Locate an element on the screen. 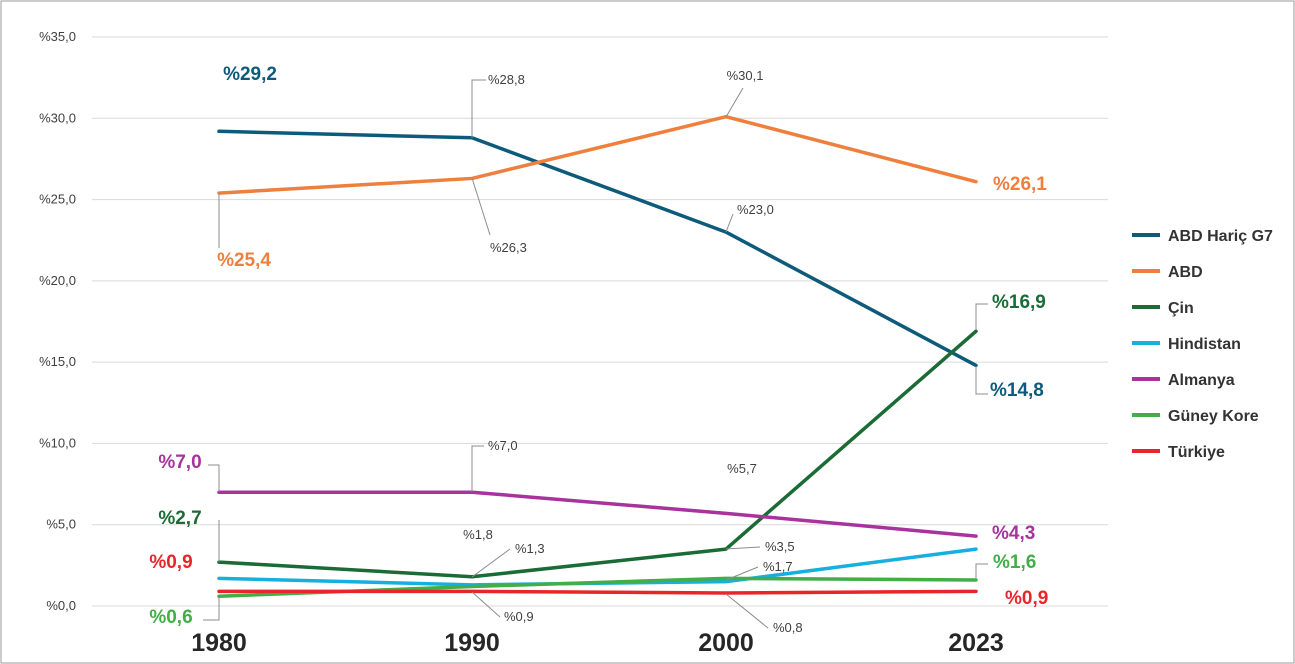 Image resolution: width=1295 pixels, height=664 pixels. x-tick-label: 2000 is located at coordinates (726, 643).